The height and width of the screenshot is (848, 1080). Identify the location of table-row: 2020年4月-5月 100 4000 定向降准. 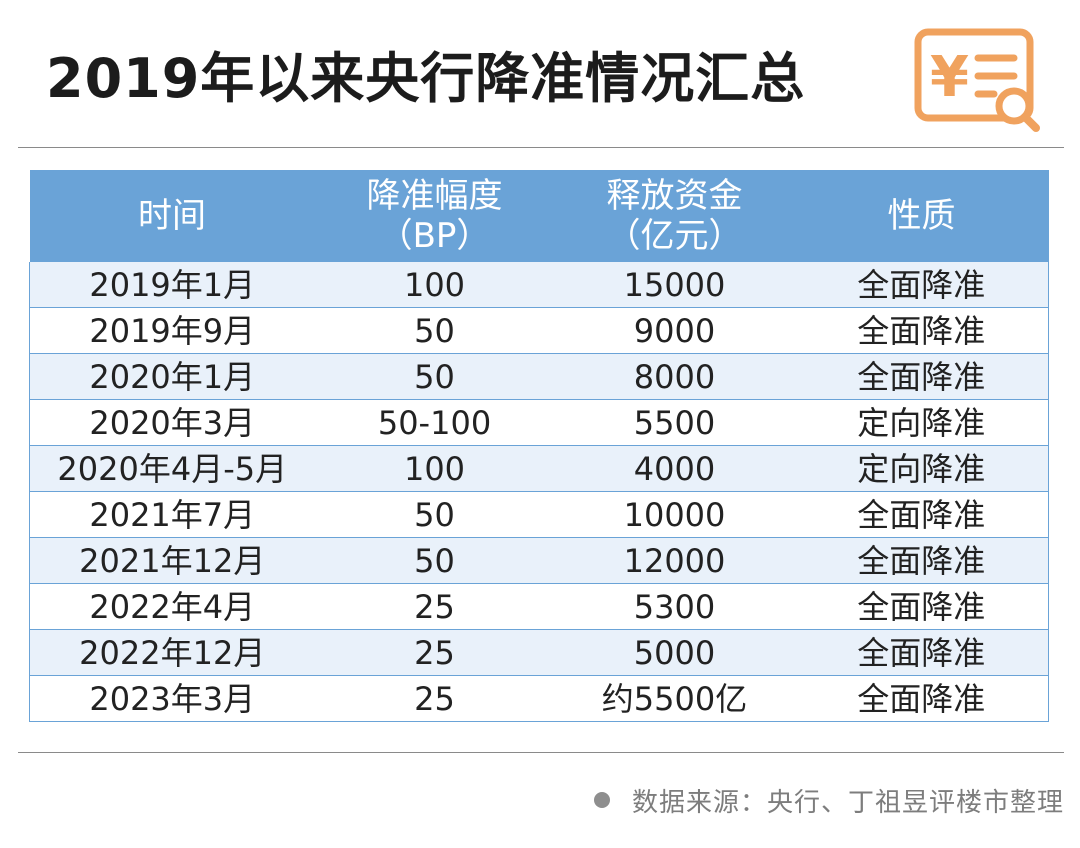
(539, 468).